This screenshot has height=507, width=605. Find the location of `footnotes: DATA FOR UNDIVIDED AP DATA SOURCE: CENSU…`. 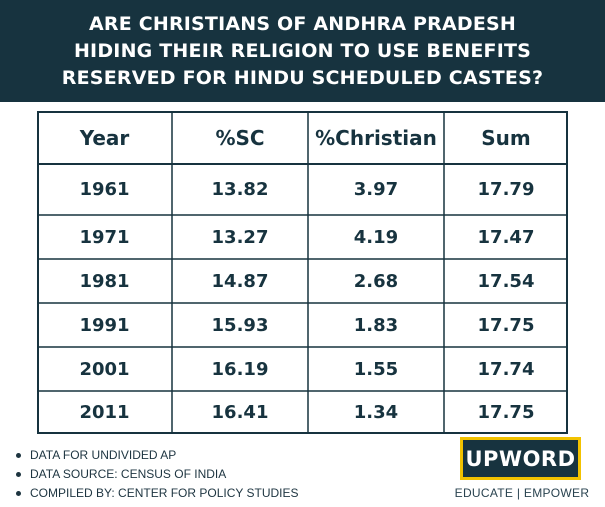

footnotes: DATA FOR UNDIVIDED AP DATA SOURCE: CENSU… is located at coordinates (226, 474).